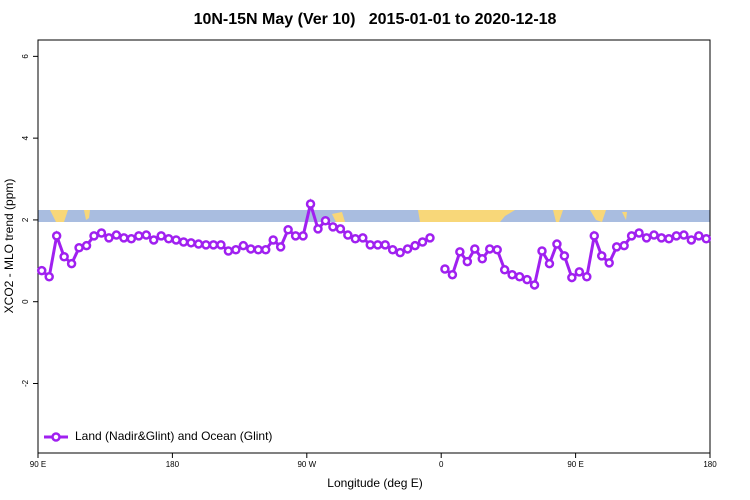 The width and height of the screenshot is (750, 500). I want to click on y-tick-label: 2, so click(25, 219).